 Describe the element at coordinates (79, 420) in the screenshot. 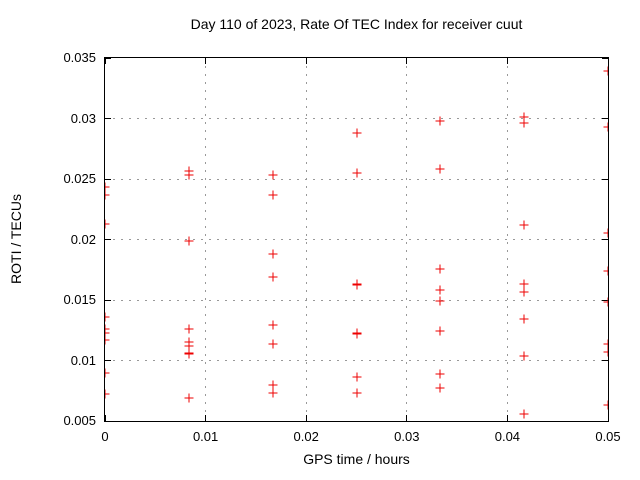

I see `y-tick-label: 0.005` at that location.